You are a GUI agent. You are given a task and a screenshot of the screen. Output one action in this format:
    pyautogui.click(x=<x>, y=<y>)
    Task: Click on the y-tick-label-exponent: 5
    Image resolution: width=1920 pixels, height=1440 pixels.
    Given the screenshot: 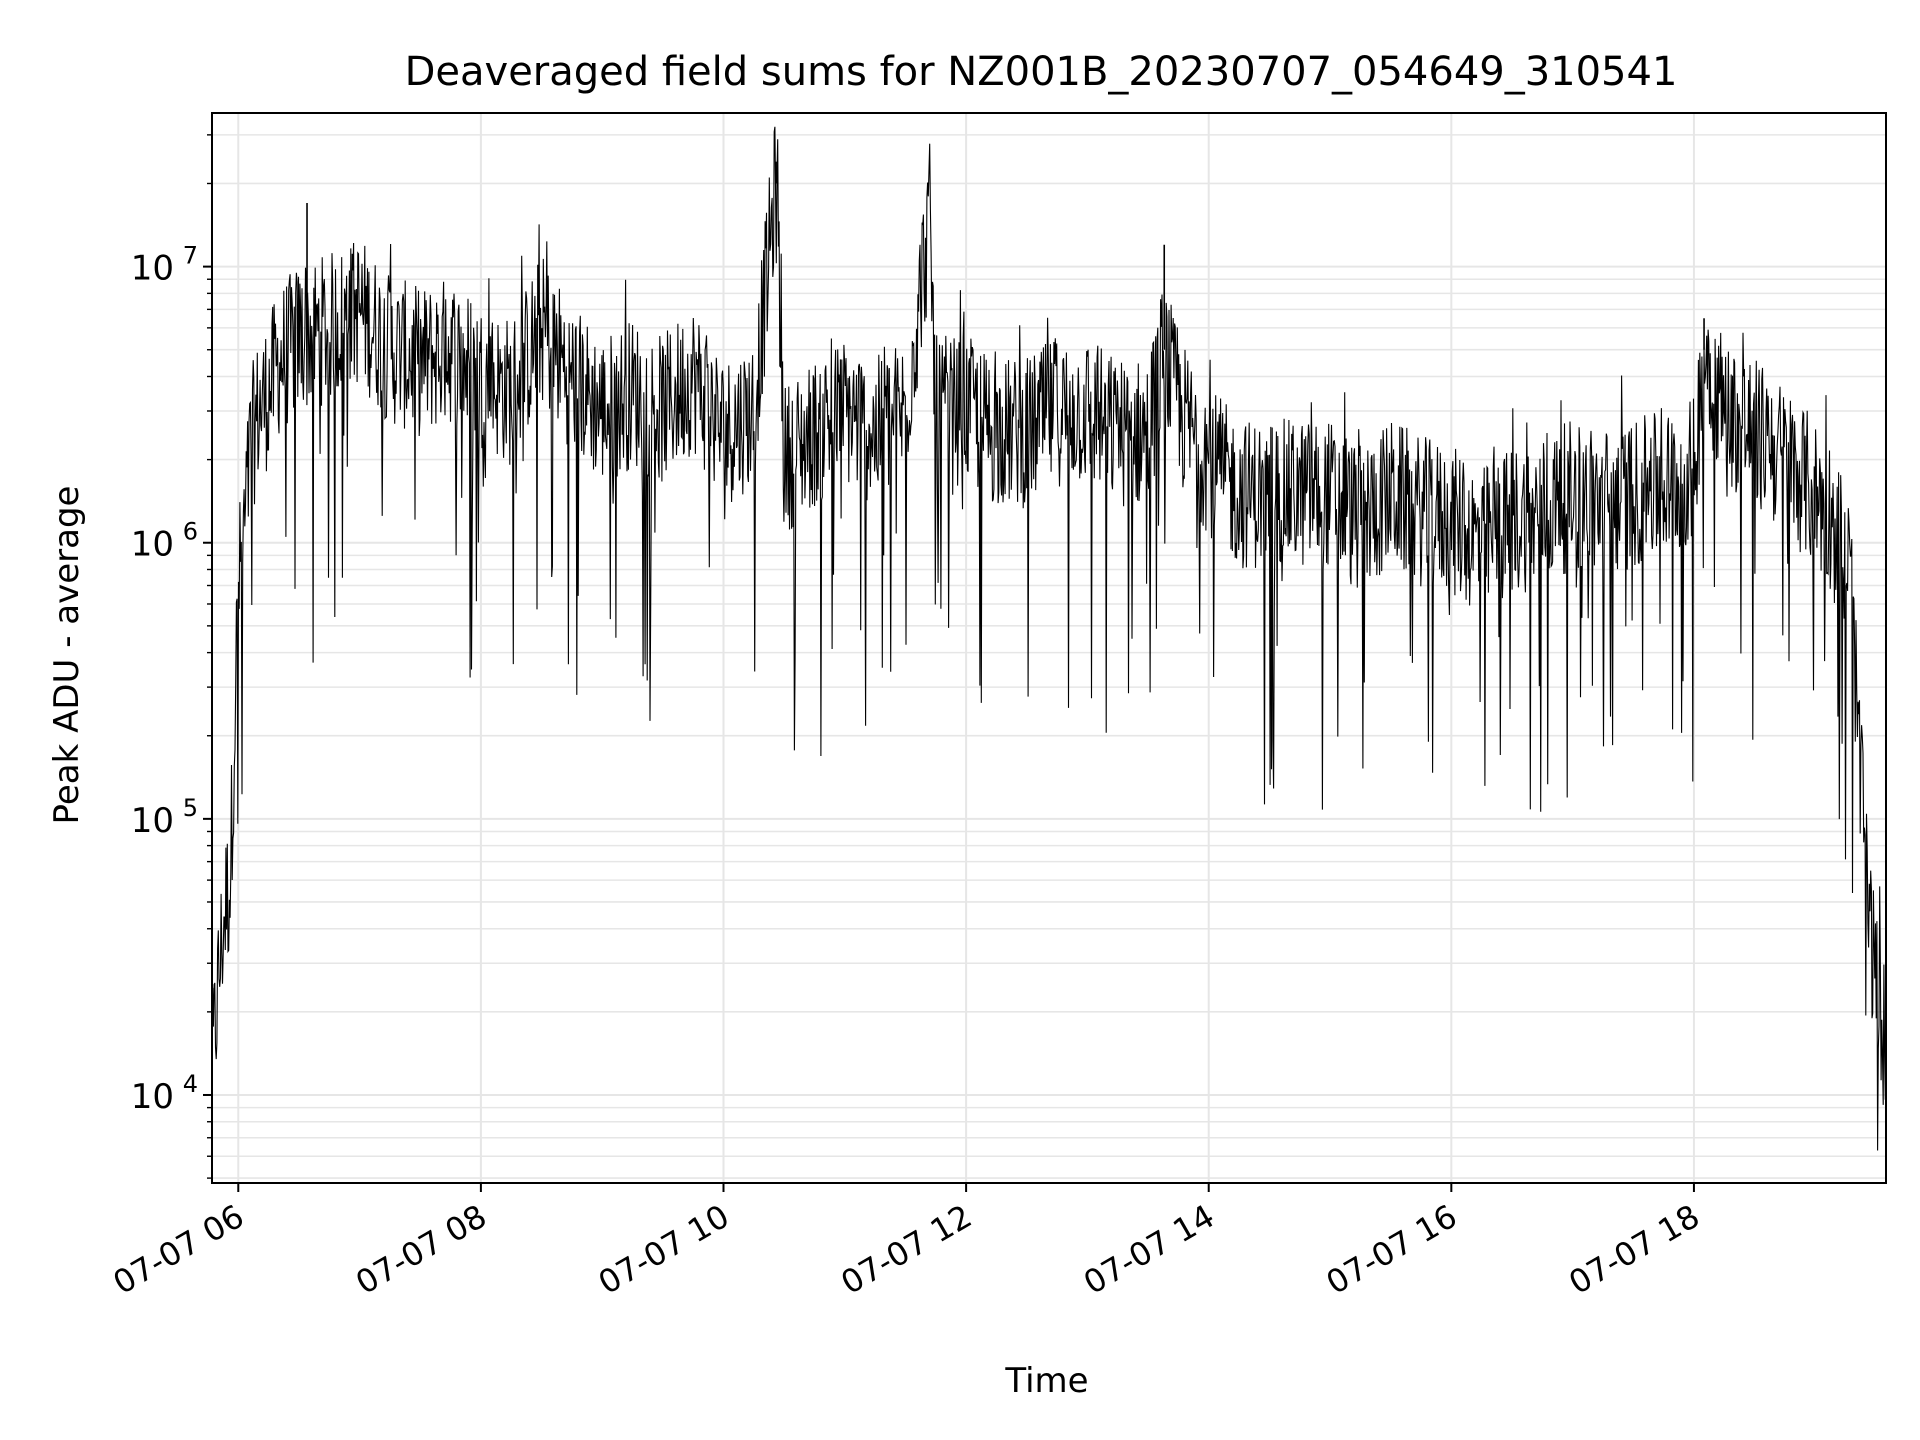 What is the action you would take?
    pyautogui.click(x=190, y=808)
    